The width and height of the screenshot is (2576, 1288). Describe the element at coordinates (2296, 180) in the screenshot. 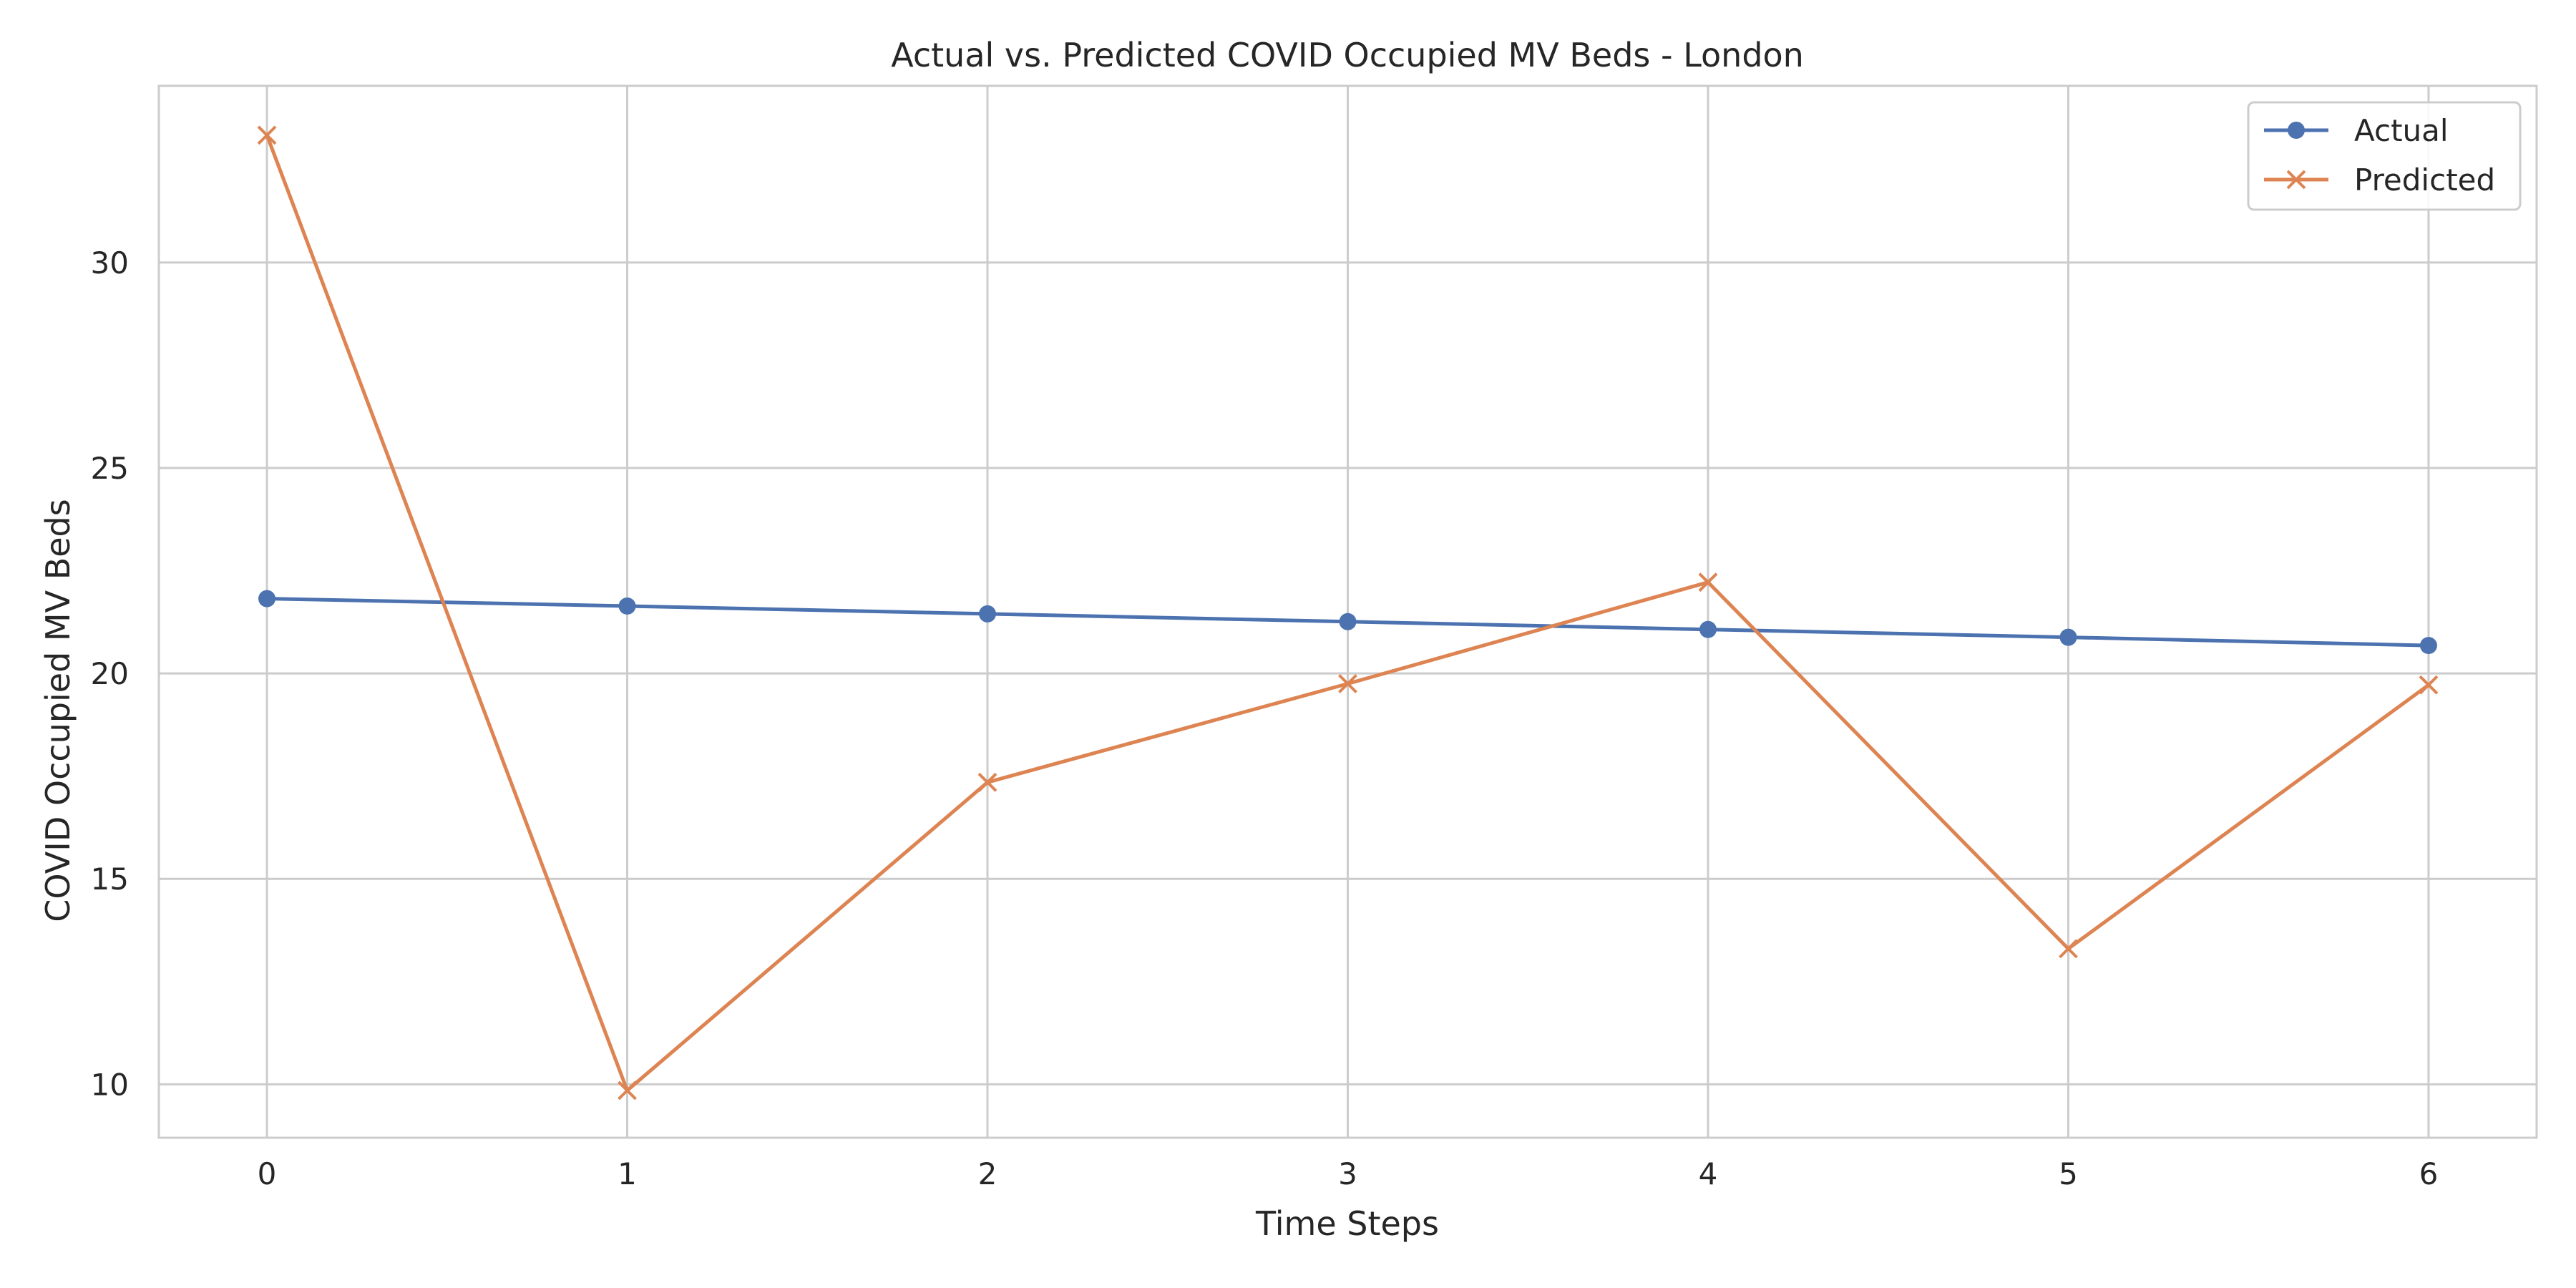

I see `legend-marker-predicted` at that location.